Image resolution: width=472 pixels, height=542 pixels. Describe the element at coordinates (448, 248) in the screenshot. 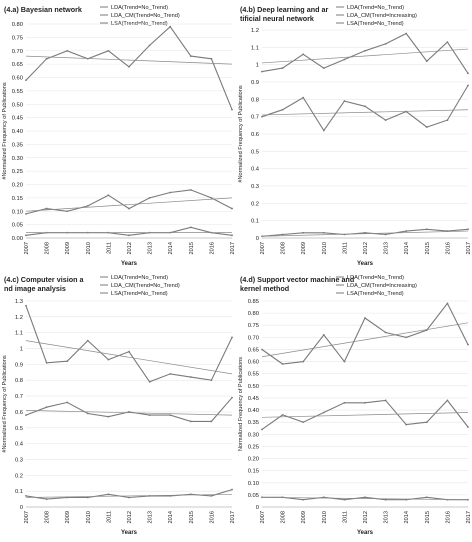

I see `x-tick-label: 2016` at that location.